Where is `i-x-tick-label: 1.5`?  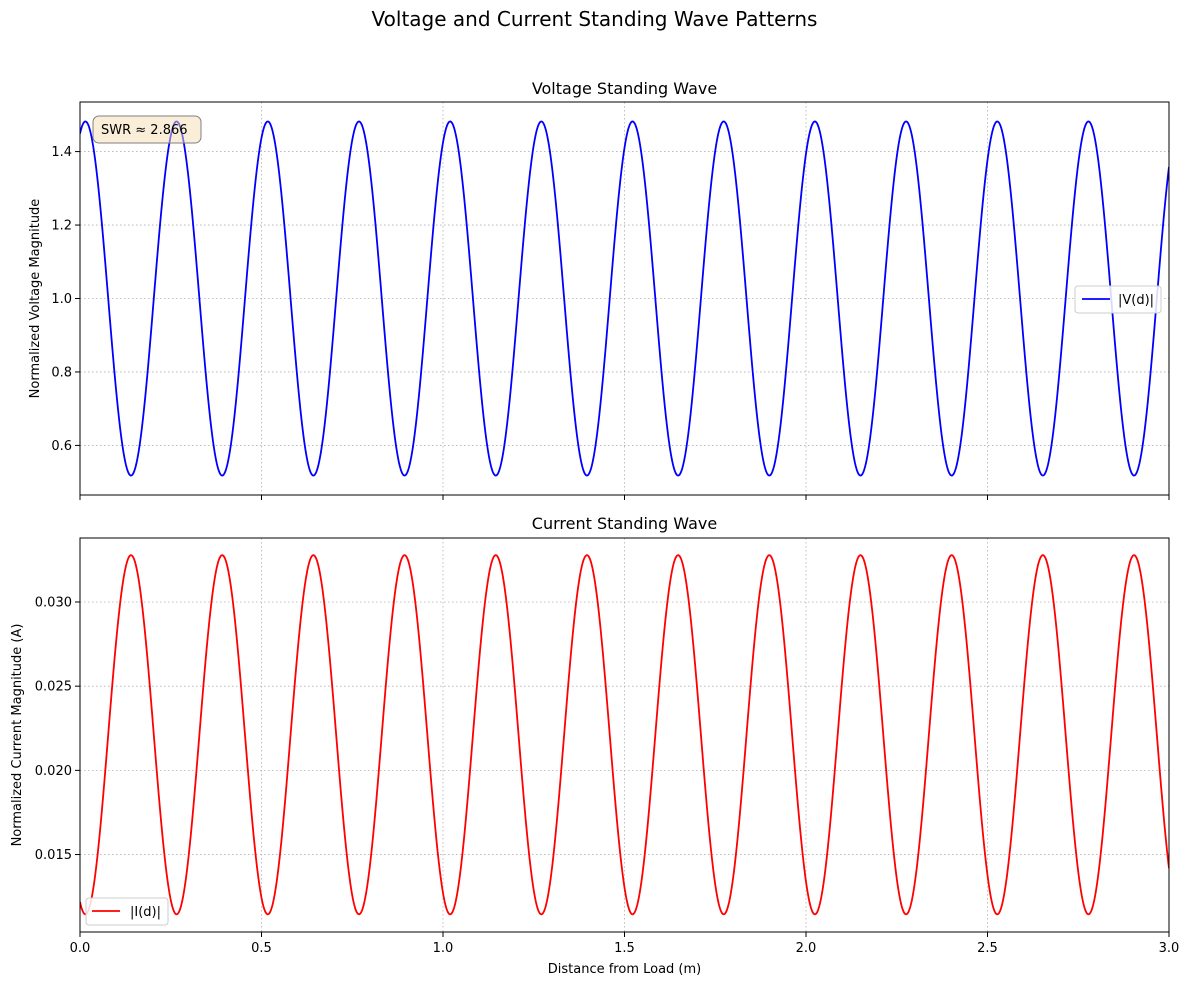 i-x-tick-label: 1.5 is located at coordinates (624, 948).